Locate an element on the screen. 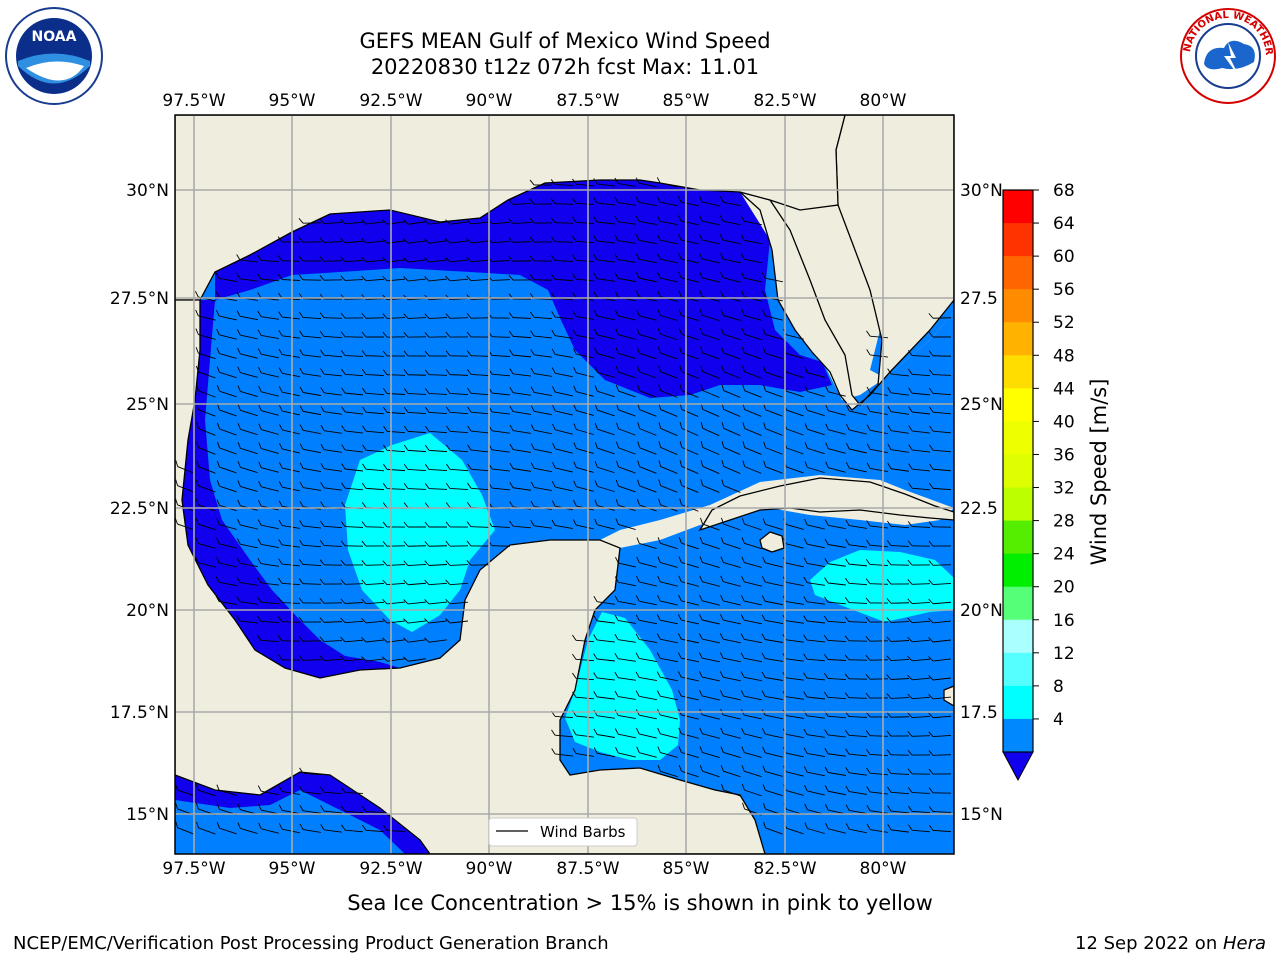 This screenshot has width=1280, height=960. colorbar-tick-label: 20 is located at coordinates (1064, 588).